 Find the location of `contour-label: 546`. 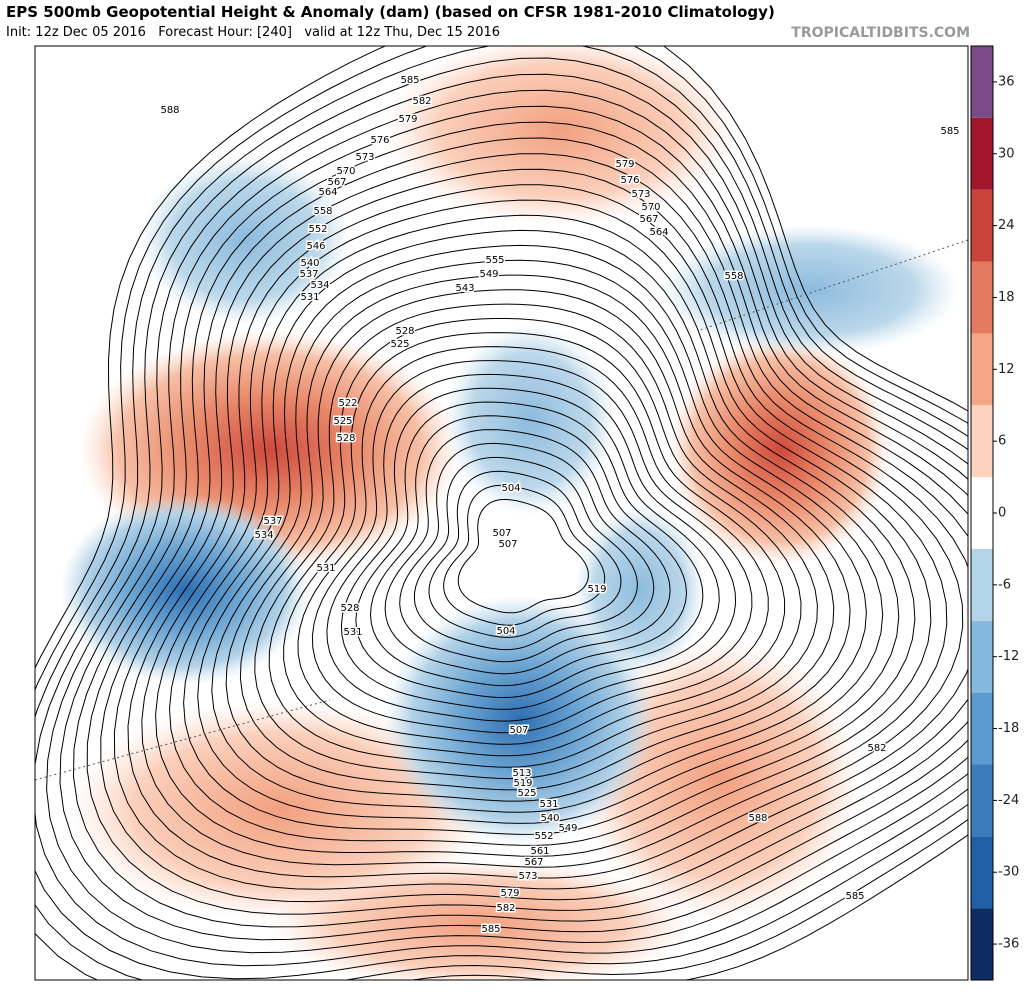

contour-label: 546 is located at coordinates (315, 246).